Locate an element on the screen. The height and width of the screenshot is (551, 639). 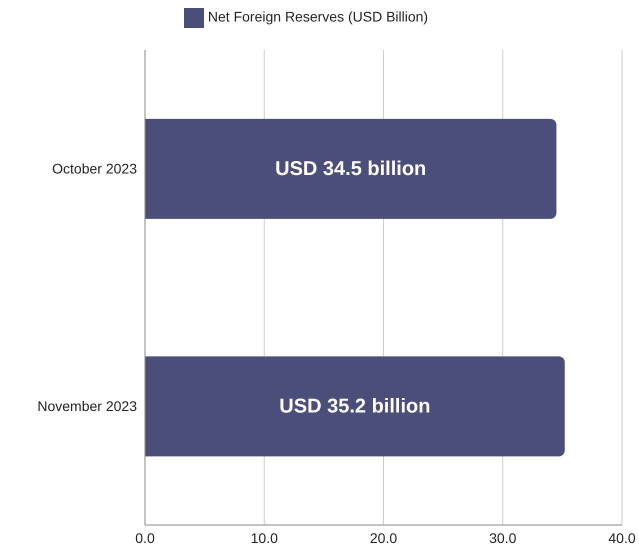
y-tick-label: October 2023 is located at coordinates (95, 168).